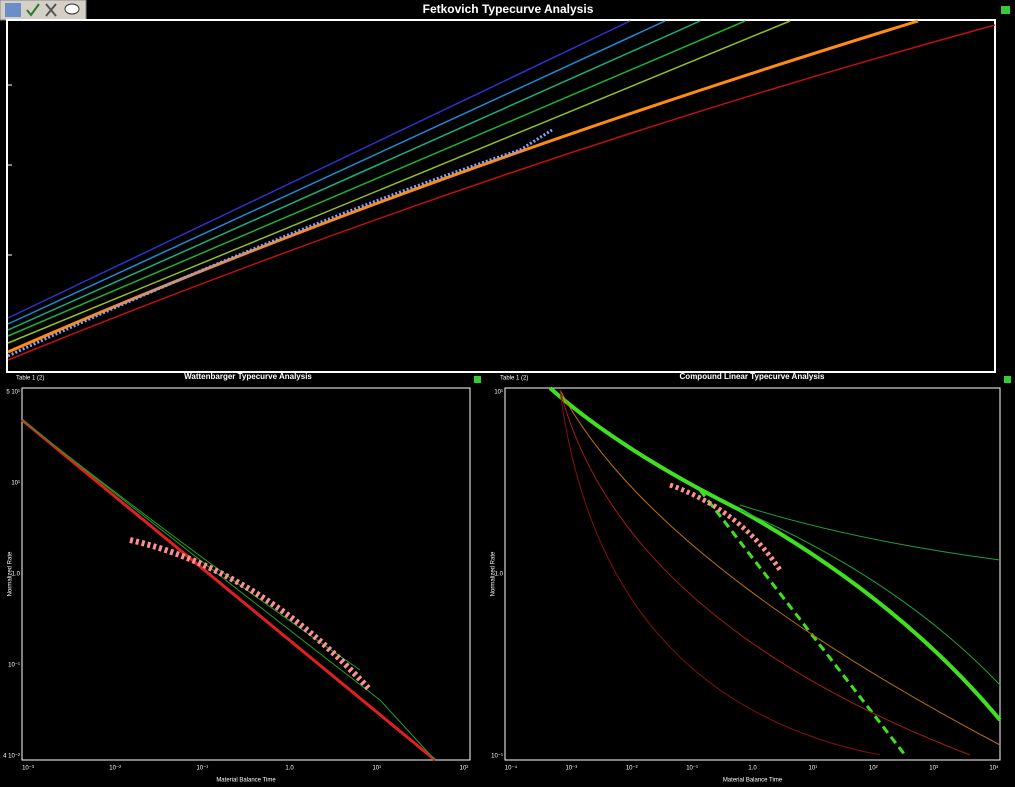 Image resolution: width=1015 pixels, height=787 pixels. Describe the element at coordinates (43, 10) in the screenshot. I see `toolbar` at that location.